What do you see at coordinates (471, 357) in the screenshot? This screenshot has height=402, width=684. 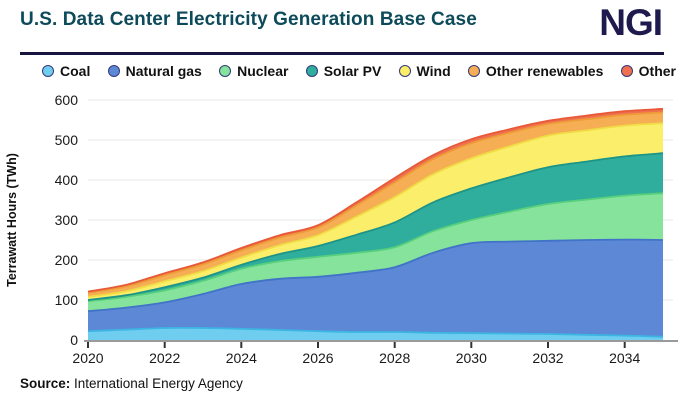 I see `x-tick-label: 2030` at bounding box center [471, 357].